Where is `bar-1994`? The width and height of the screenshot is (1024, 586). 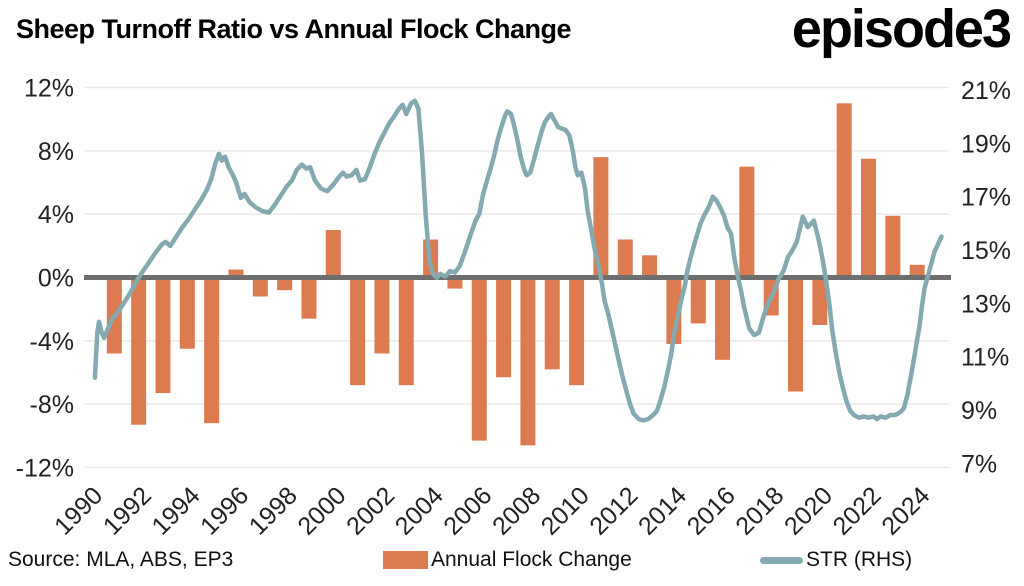
bar-1994 is located at coordinates (187, 313).